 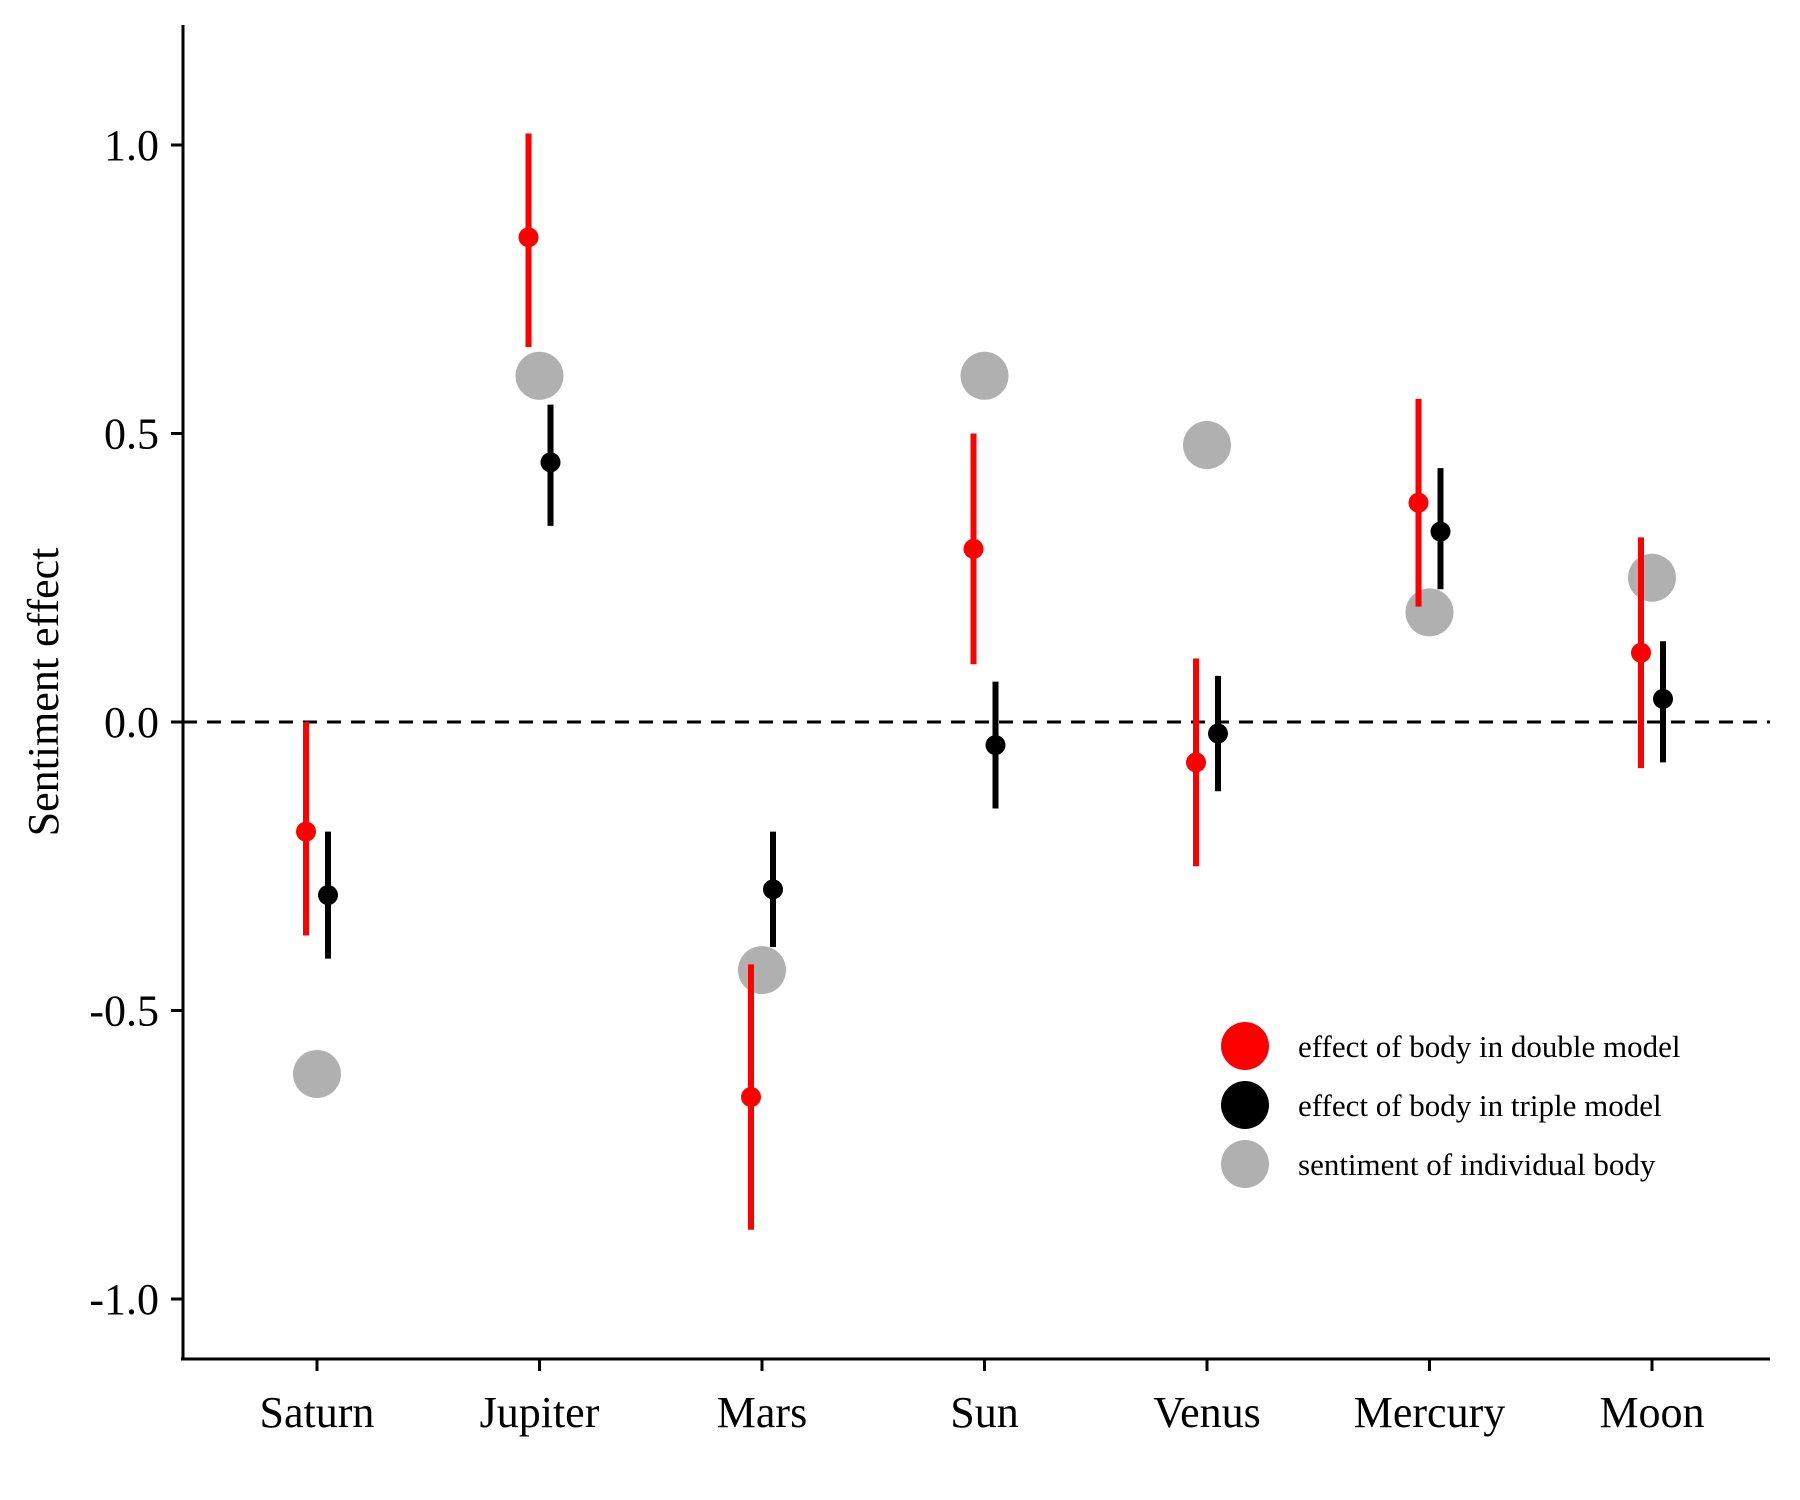 What do you see at coordinates (762, 1412) in the screenshot?
I see `x-tick-label: Mars` at bounding box center [762, 1412].